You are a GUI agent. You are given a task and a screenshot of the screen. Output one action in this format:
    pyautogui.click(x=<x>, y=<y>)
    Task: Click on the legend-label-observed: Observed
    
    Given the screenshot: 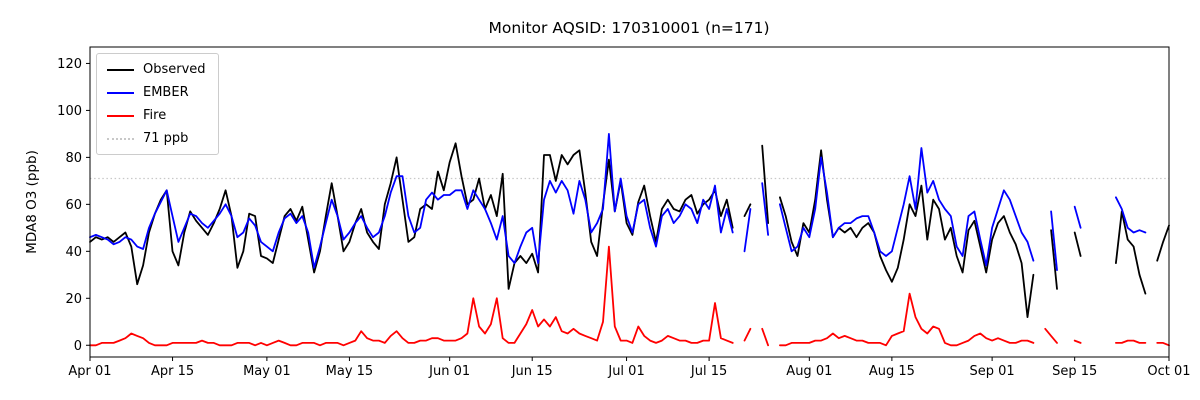 What is the action you would take?
    pyautogui.click(x=174, y=69)
    